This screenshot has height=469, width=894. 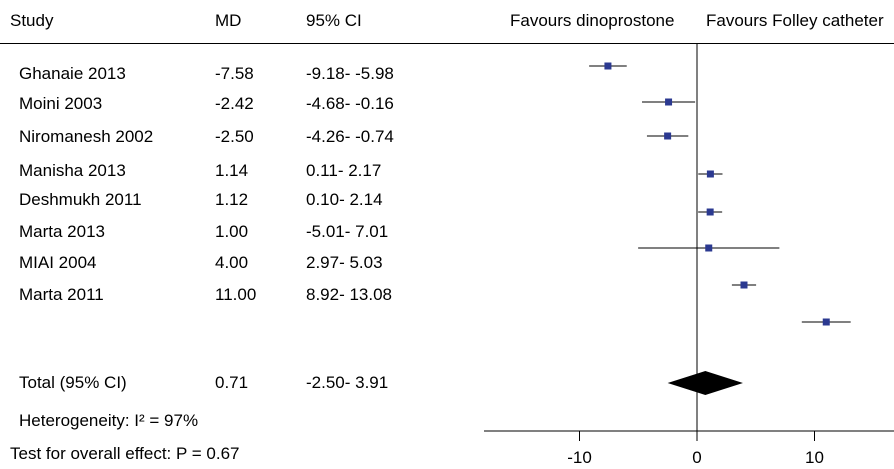 What do you see at coordinates (86, 136) in the screenshot?
I see `study-name: Niromanesh 2002` at bounding box center [86, 136].